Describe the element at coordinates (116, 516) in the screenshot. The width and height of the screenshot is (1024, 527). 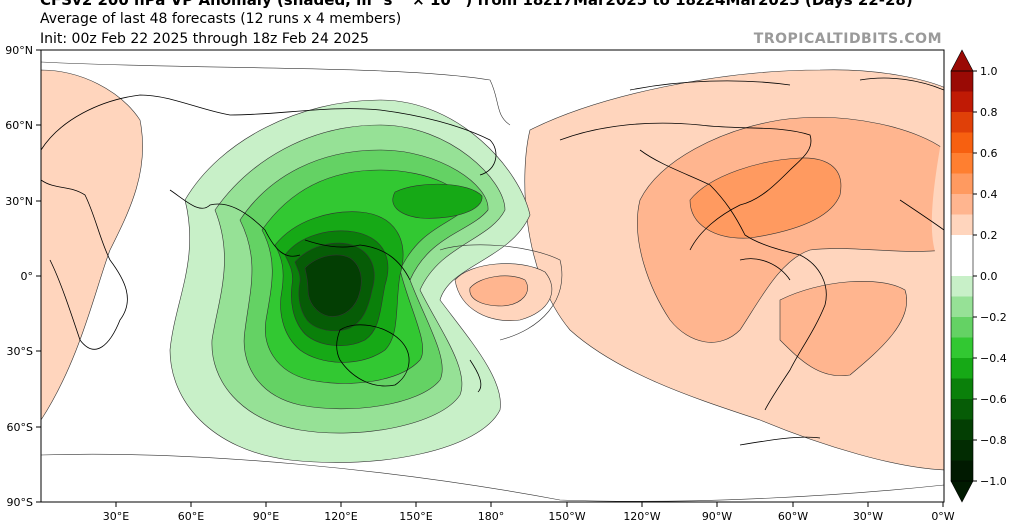
I see `lon-label-30e: 30°E` at that location.